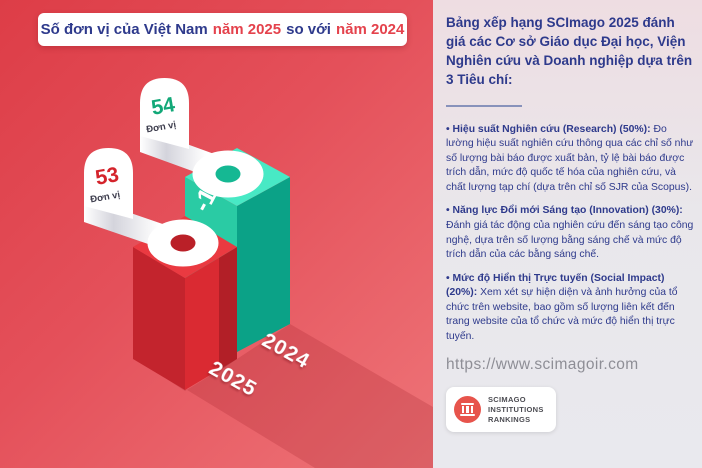 This screenshot has height=468, width=702. What do you see at coordinates (124, 29) in the screenshot?
I see `title-part1: Số đơn vị của Việt Nam` at bounding box center [124, 29].